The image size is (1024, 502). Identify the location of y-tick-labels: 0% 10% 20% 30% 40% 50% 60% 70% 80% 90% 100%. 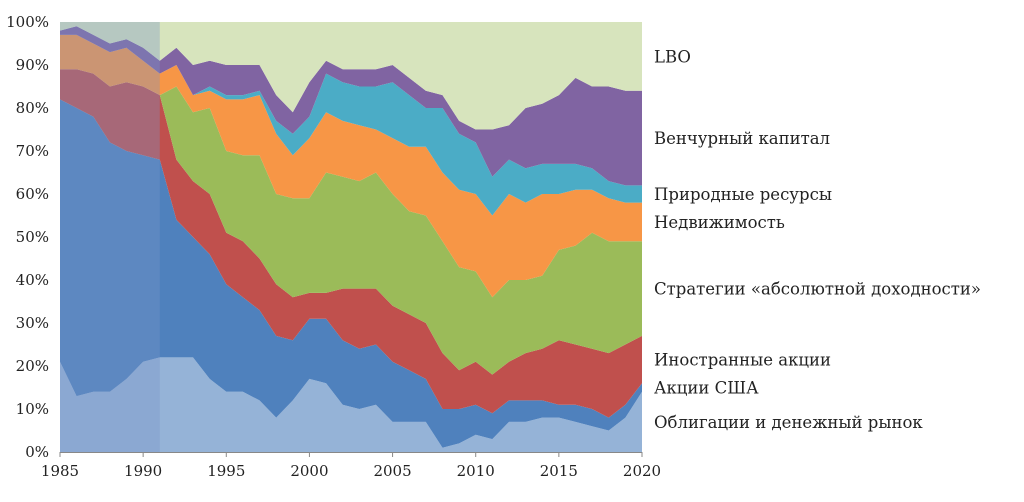
(27, 237).